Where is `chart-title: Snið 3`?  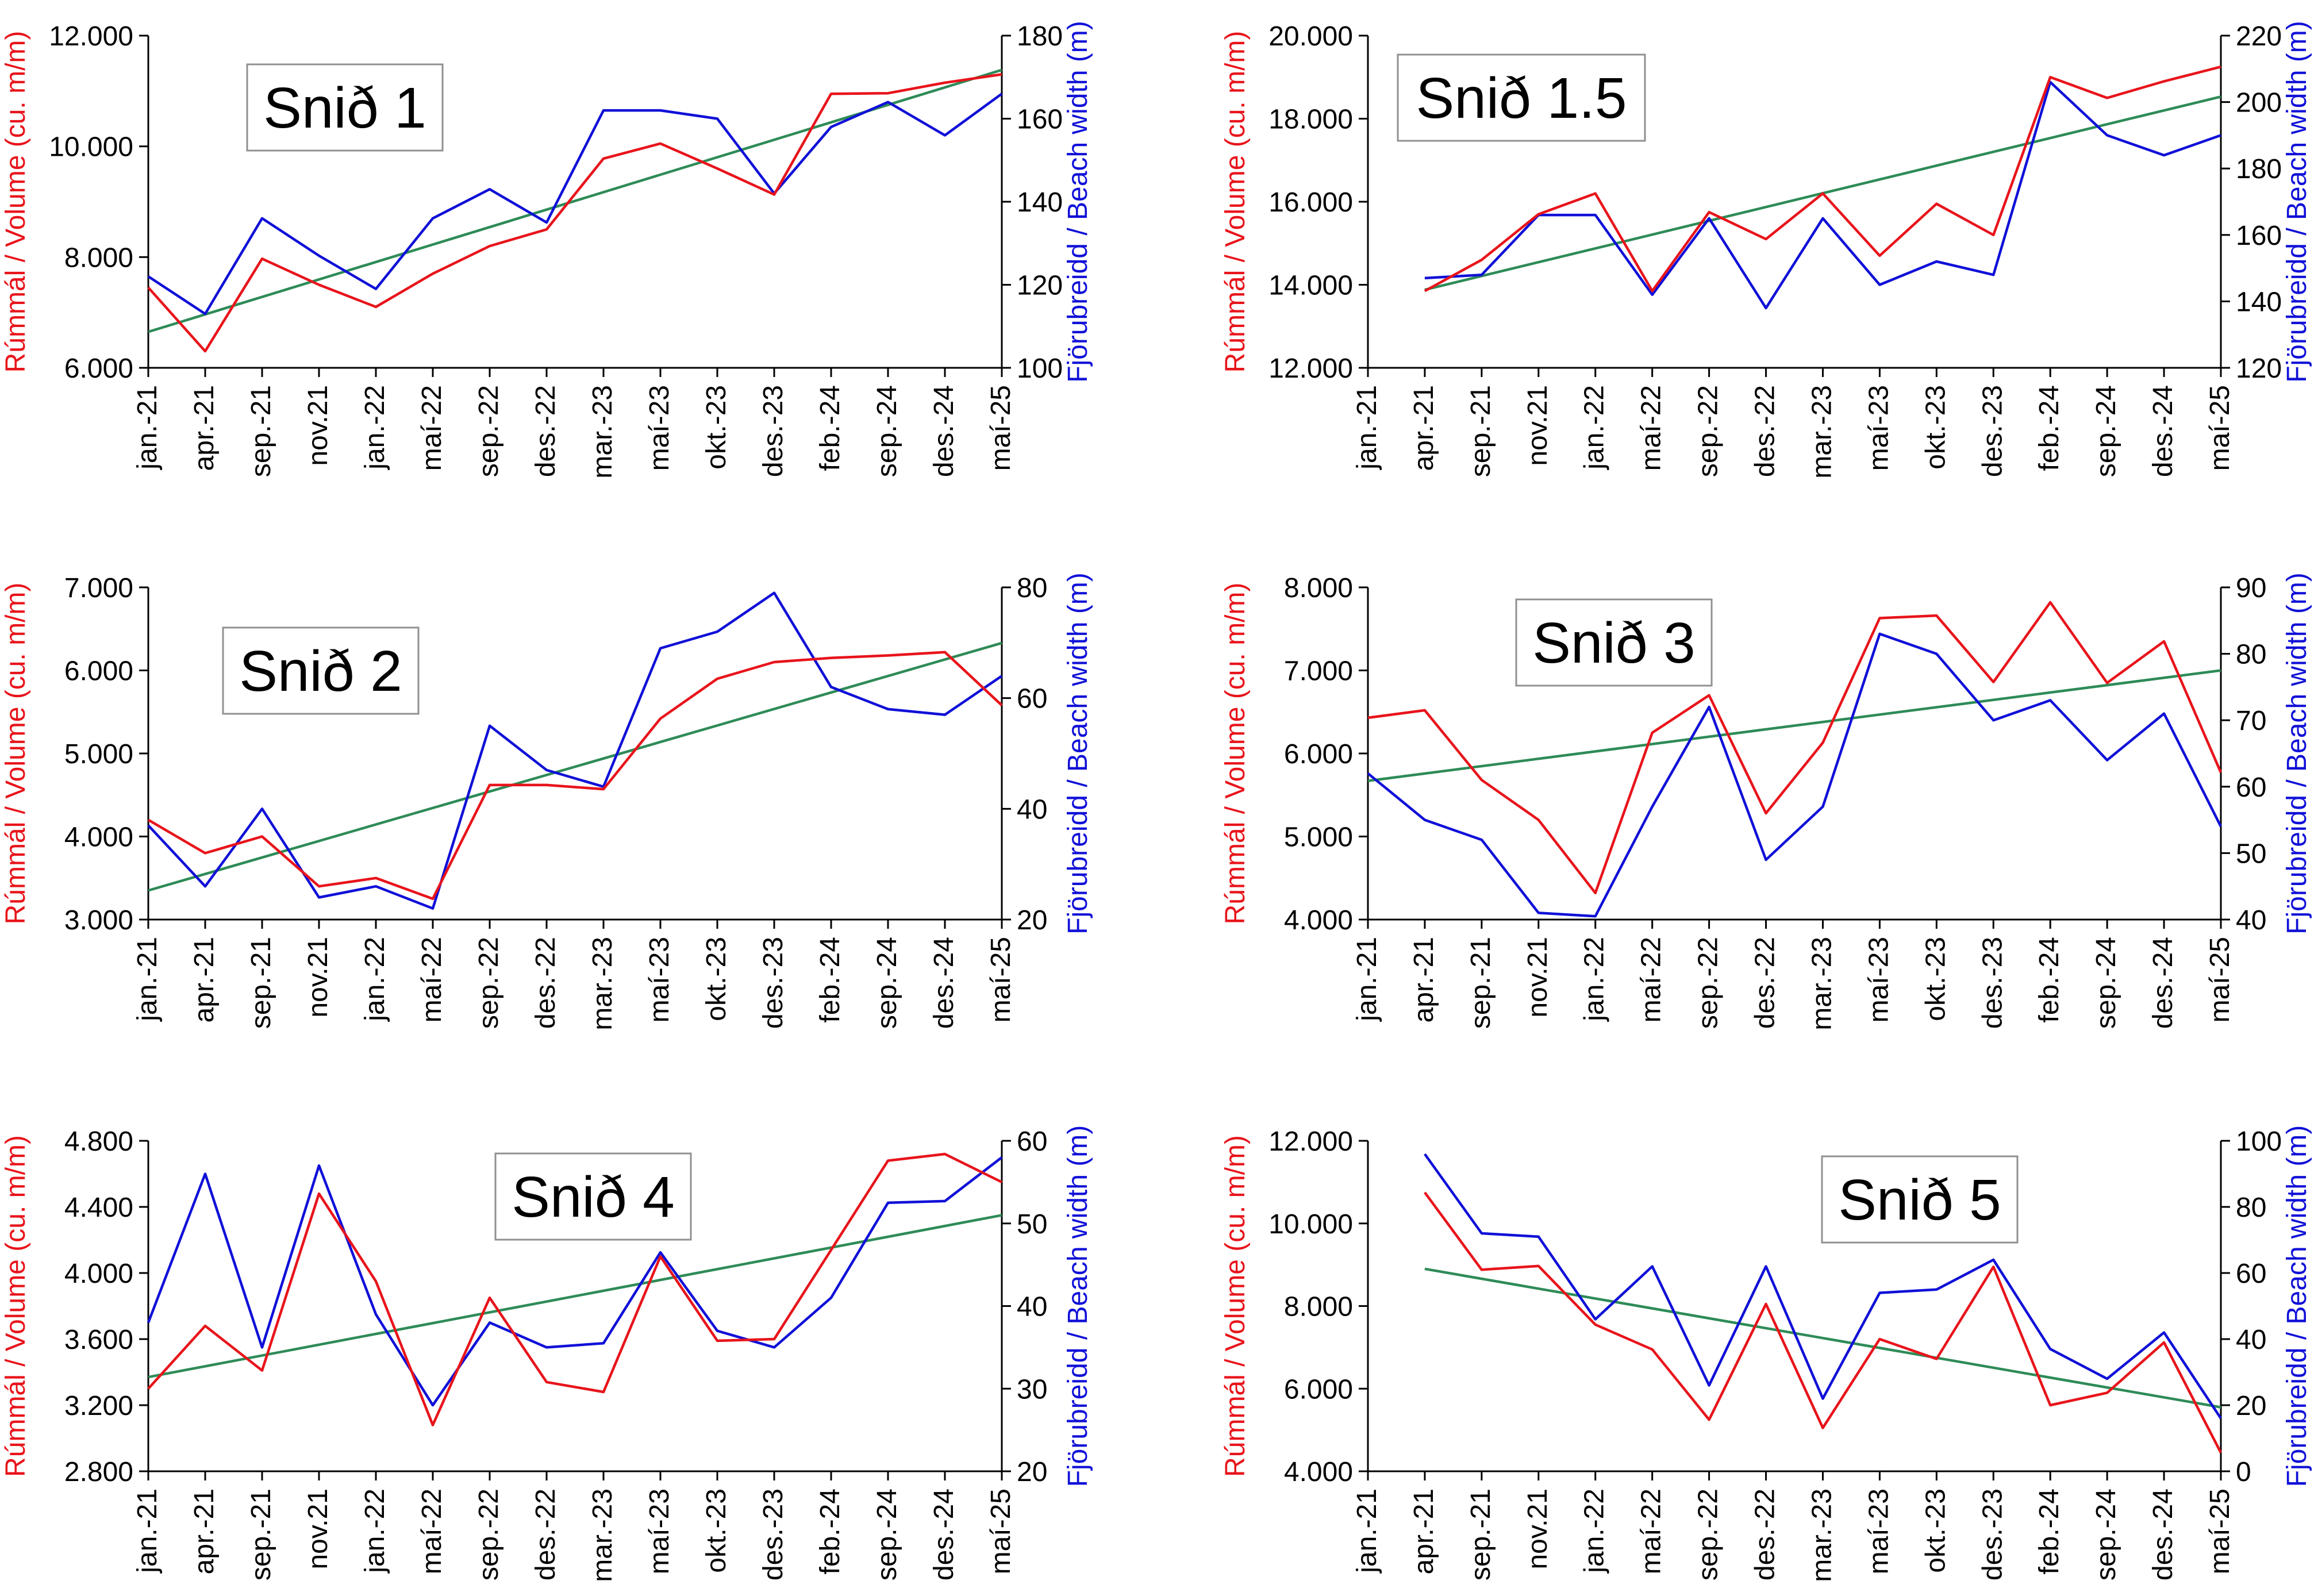
chart-title: Snið 3 is located at coordinates (1614, 643).